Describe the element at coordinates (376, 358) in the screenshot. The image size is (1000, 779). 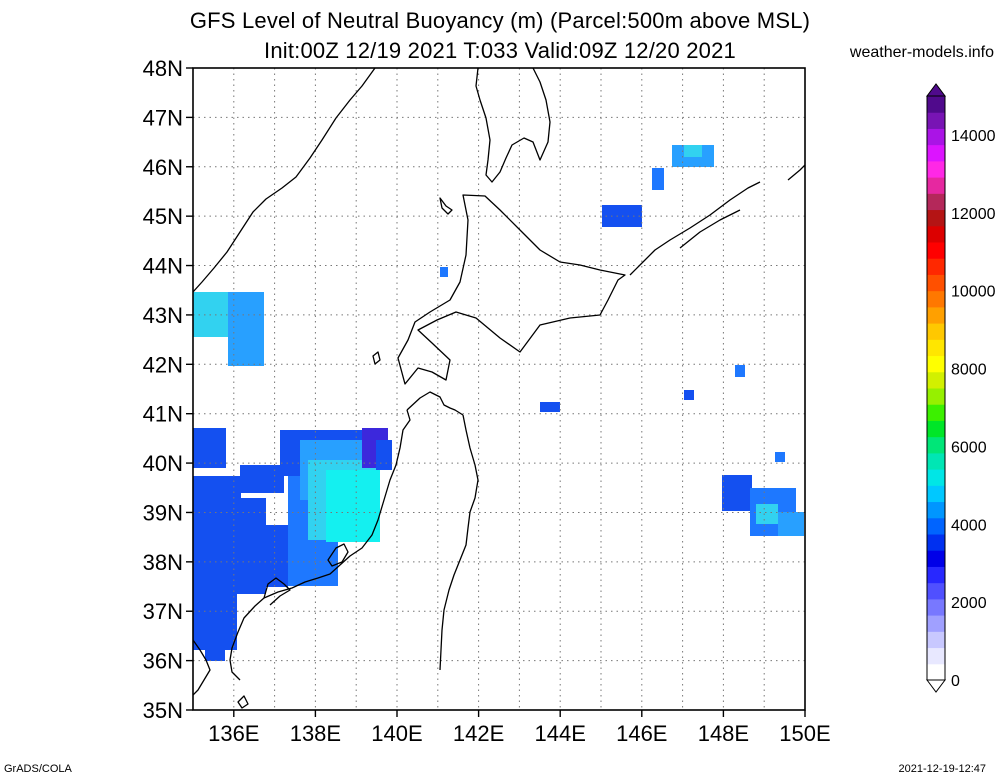
I see `coast-okushiri` at that location.